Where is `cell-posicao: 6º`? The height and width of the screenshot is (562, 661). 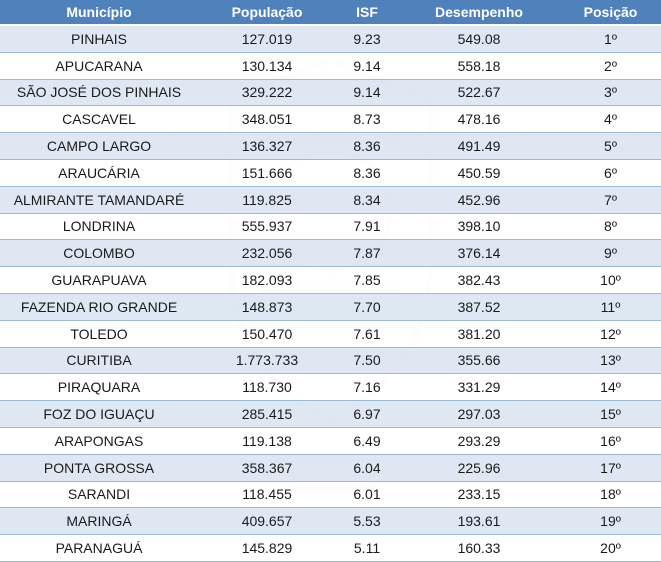
cell-posicao: 6º is located at coordinates (610, 173).